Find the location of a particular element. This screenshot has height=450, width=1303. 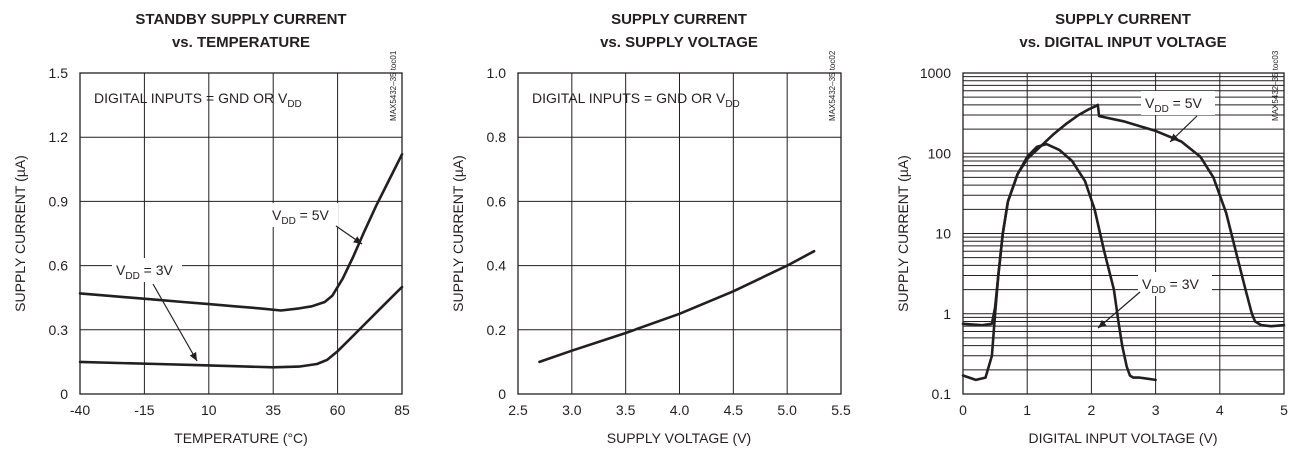

x-tick-label: 4.0 is located at coordinates (680, 410).